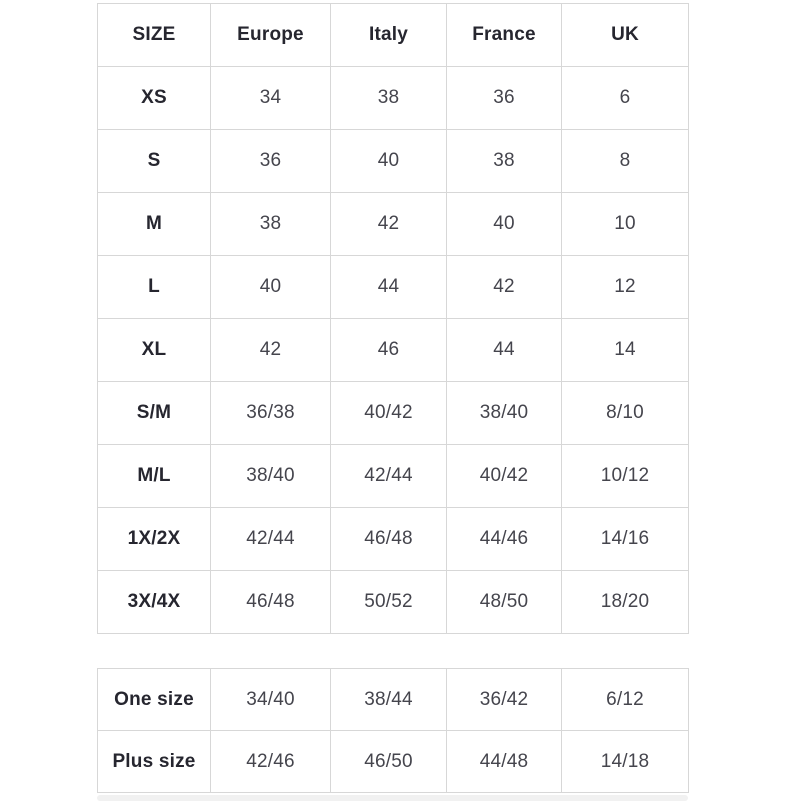 Image resolution: width=800 pixels, height=801 pixels. I want to click on size-value-cell: 46, so click(388, 350).